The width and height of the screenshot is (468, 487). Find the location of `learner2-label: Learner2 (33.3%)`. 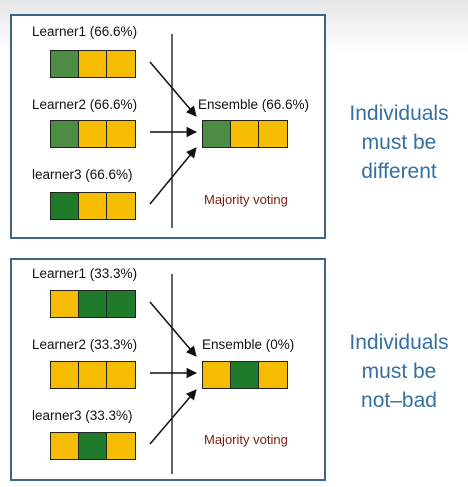

learner2-label: Learner2 (33.3%) is located at coordinates (85, 344).